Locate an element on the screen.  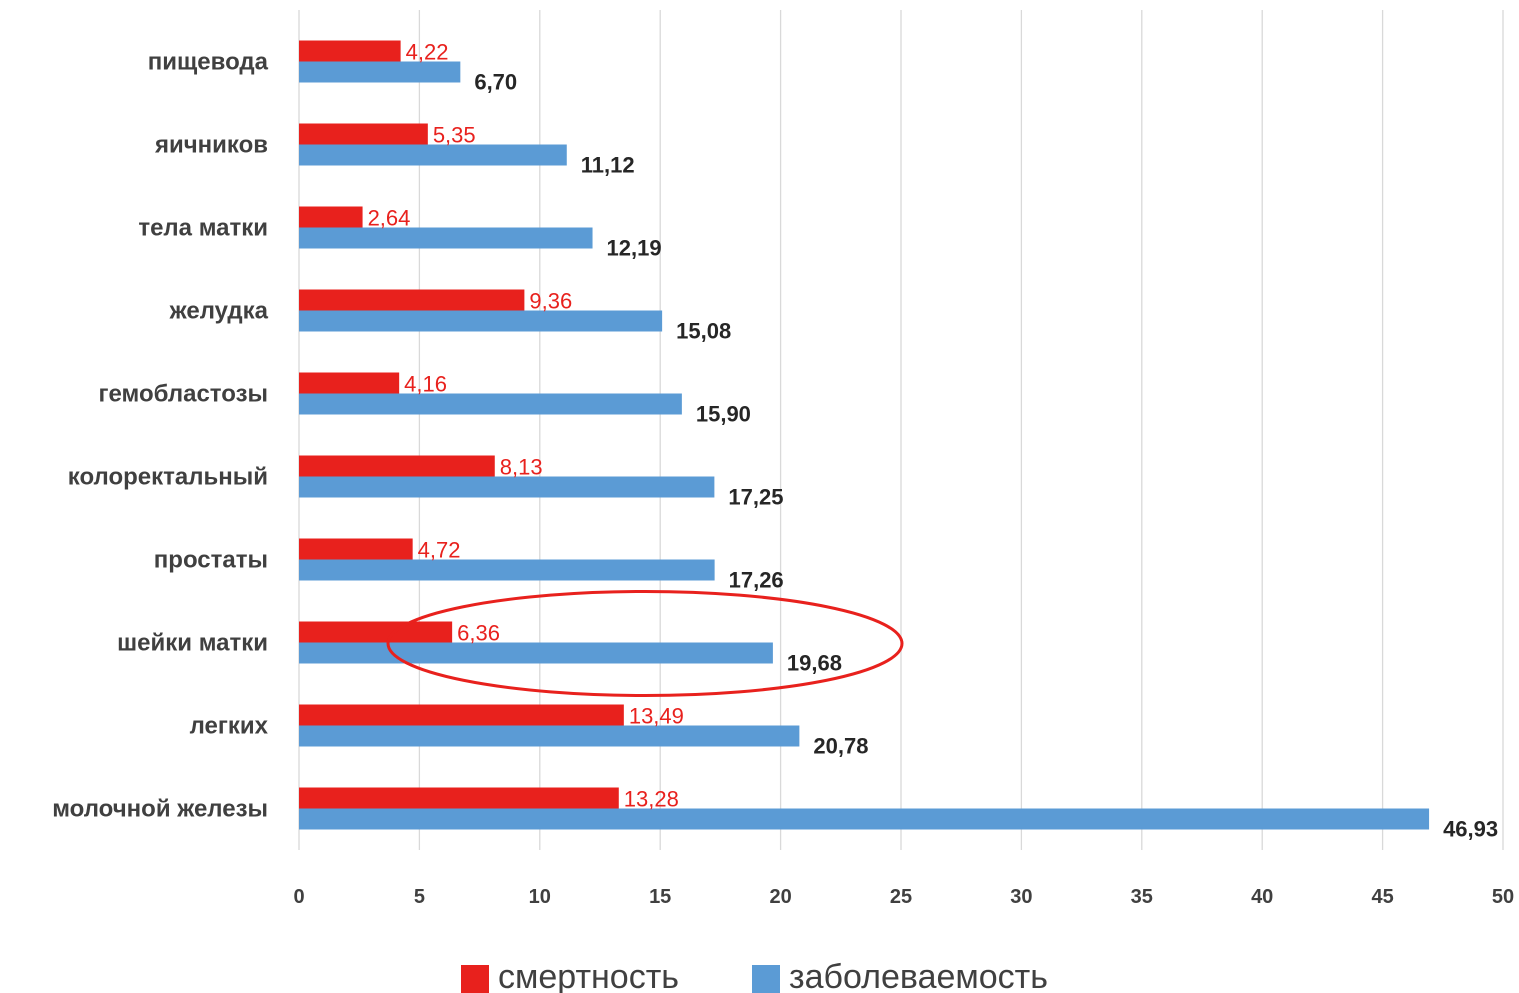
data-label-mortality: 5,35 is located at coordinates (454, 135).